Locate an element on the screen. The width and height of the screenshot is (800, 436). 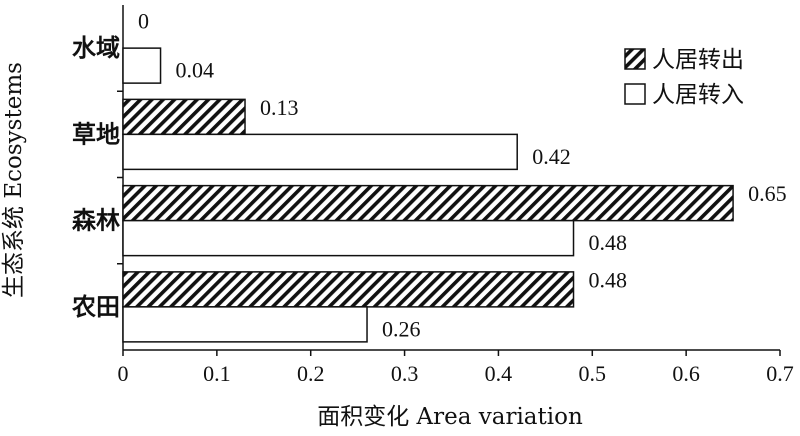
x-tick-label: 0.2 is located at coordinates (311, 373).